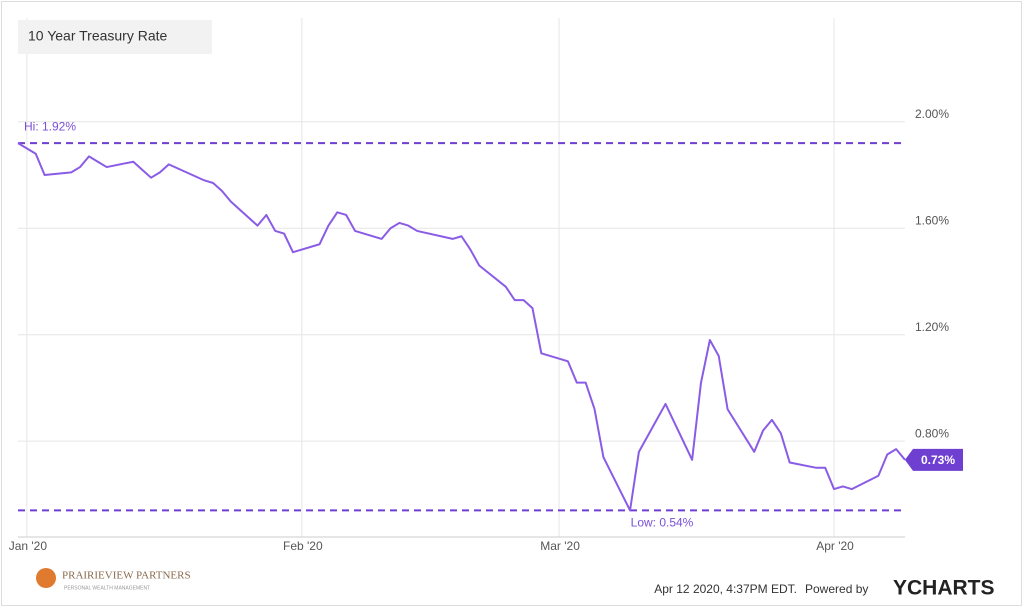  What do you see at coordinates (932, 220) in the screenshot?
I see `y-tick-label: 1.60%` at bounding box center [932, 220].